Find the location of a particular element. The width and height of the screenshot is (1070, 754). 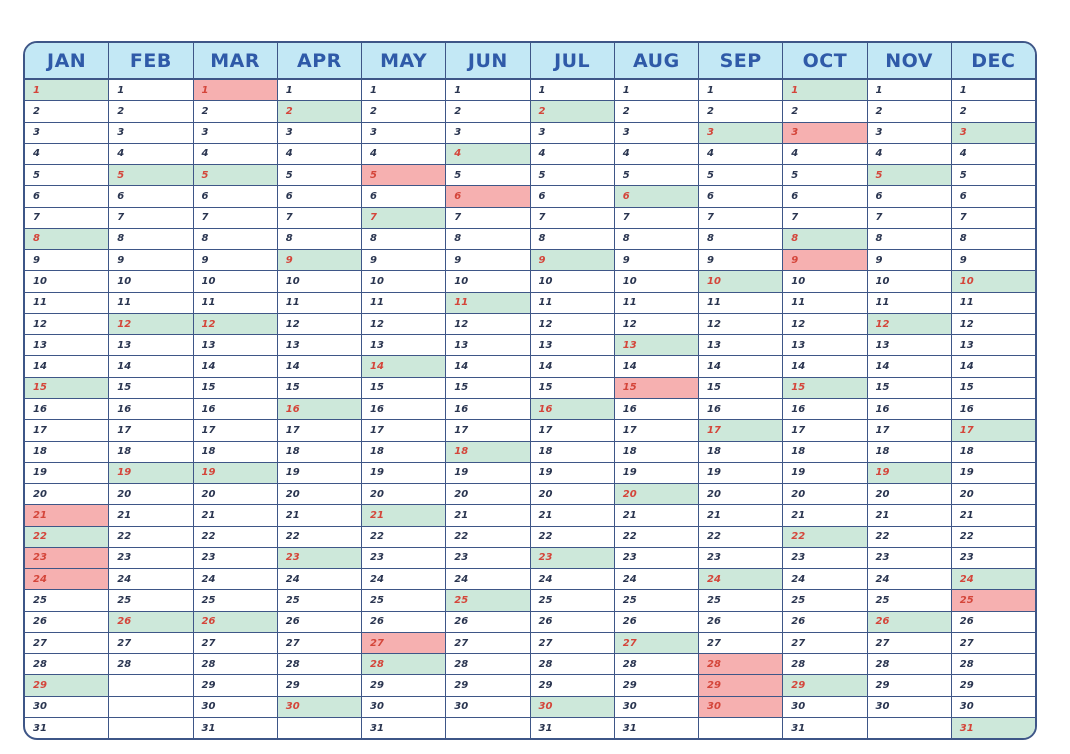

day-cell: 3 is located at coordinates (151, 133).